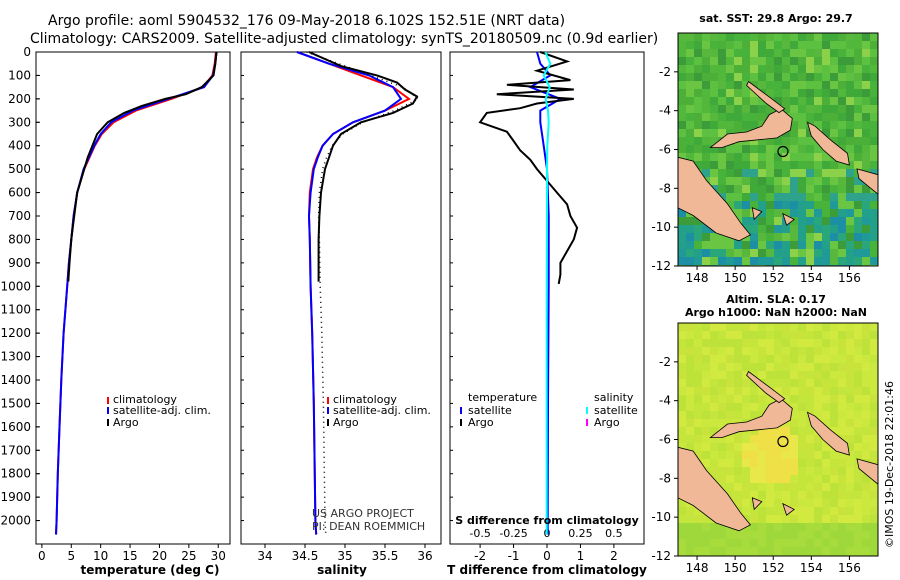  Describe the element at coordinates (502, 397) in the screenshot. I see `diff-legend-temperature: temperature` at that location.